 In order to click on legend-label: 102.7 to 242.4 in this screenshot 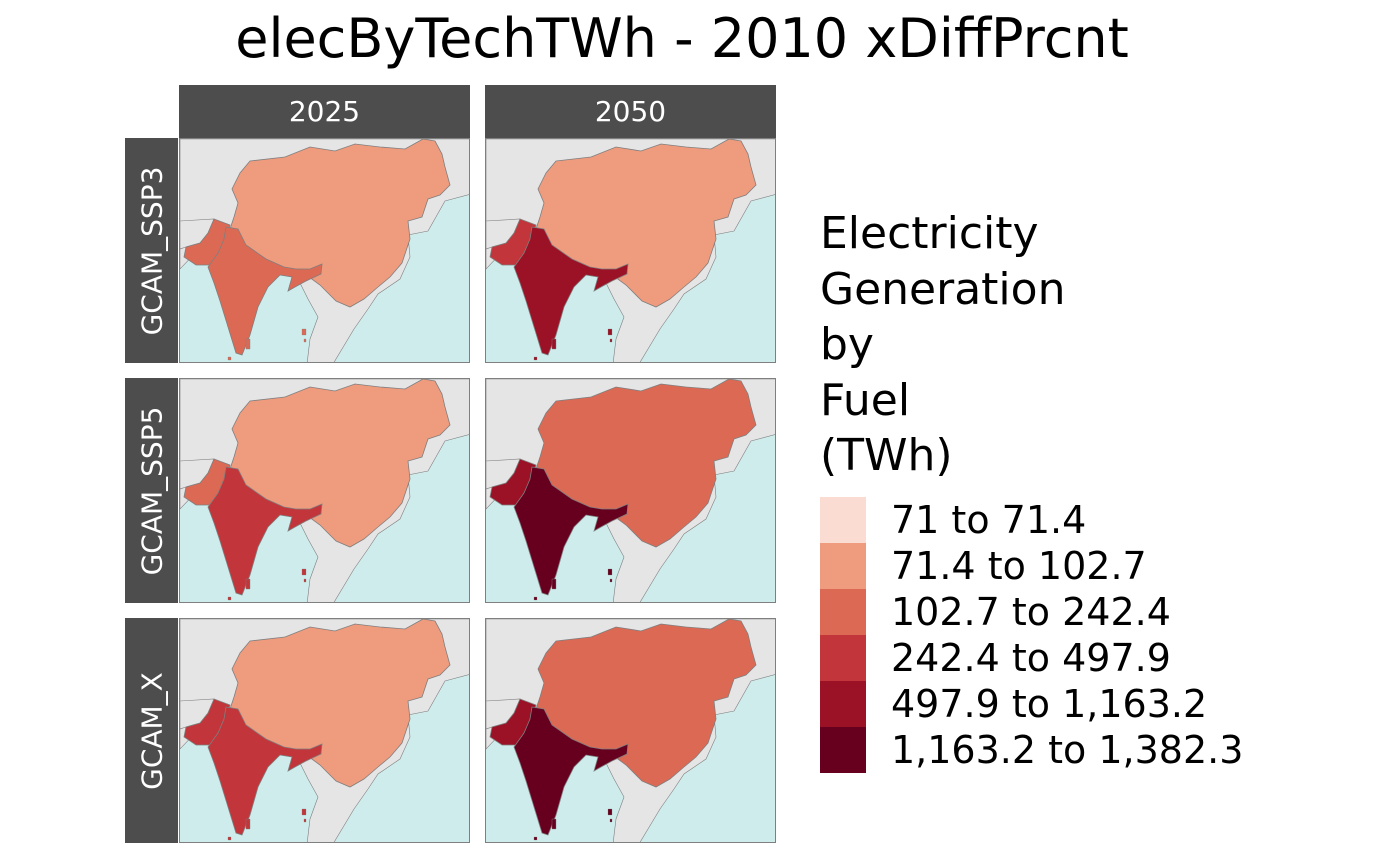, I will do `click(1031, 612)`.